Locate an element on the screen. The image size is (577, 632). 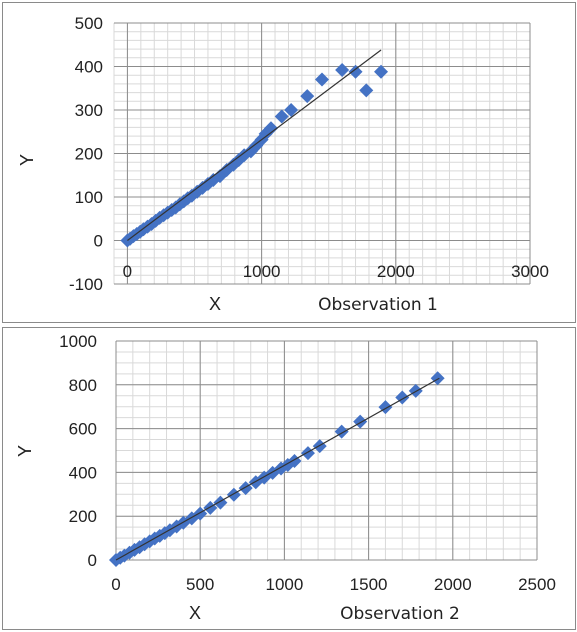
x-tick-label: 1500 is located at coordinates (369, 584).